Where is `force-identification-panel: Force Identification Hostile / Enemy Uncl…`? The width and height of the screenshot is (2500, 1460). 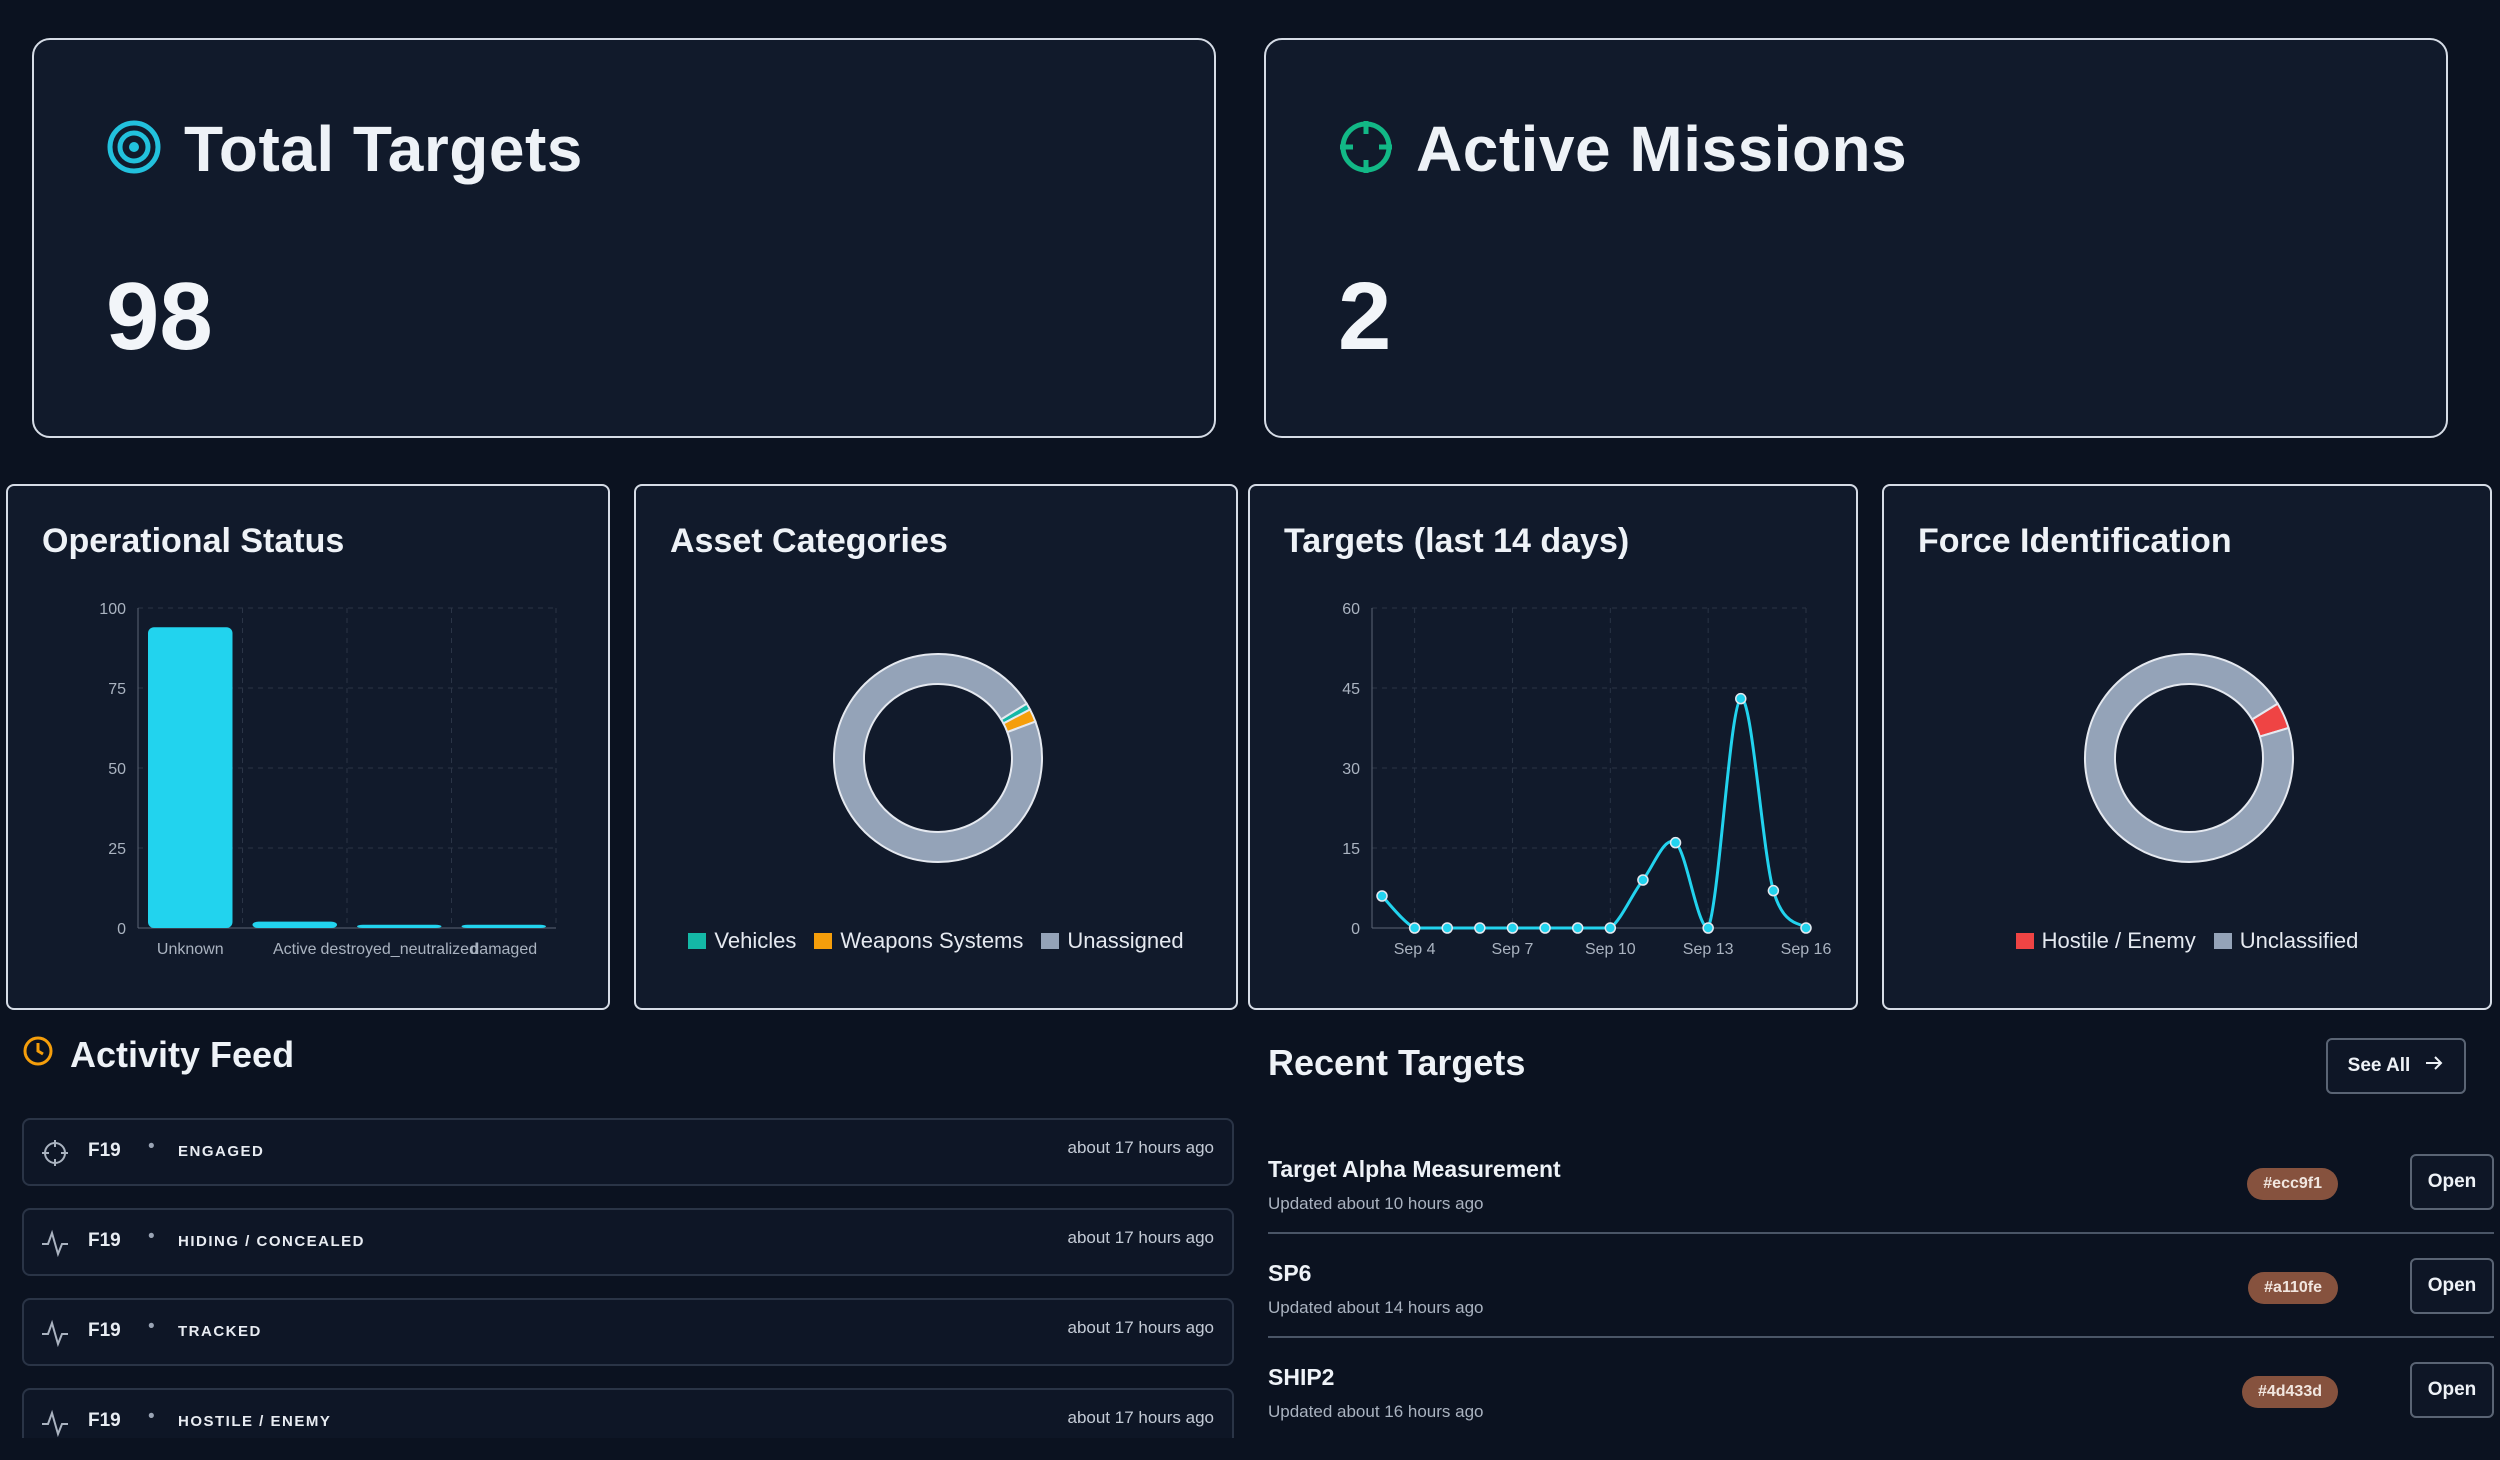
force-identification-panel: Force Identification Hostile / Enemy Uncl… is located at coordinates (2187, 747).